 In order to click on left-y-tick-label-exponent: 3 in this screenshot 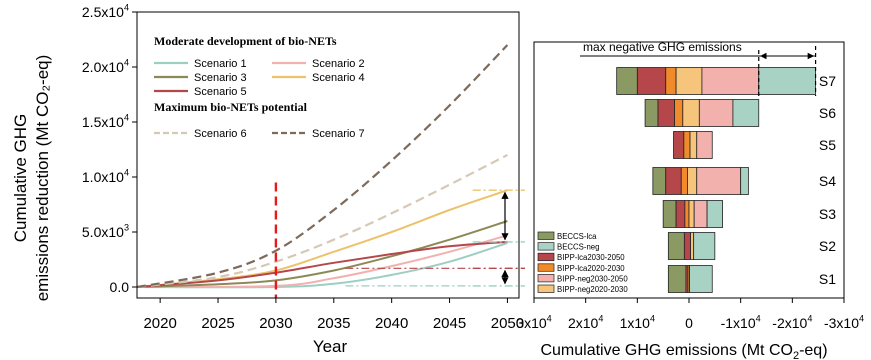, I will do `click(126, 228)`.